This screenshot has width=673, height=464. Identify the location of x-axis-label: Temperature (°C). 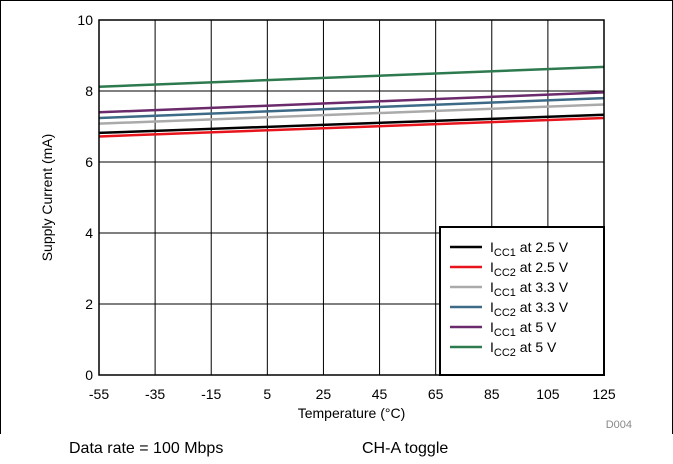
(352, 413).